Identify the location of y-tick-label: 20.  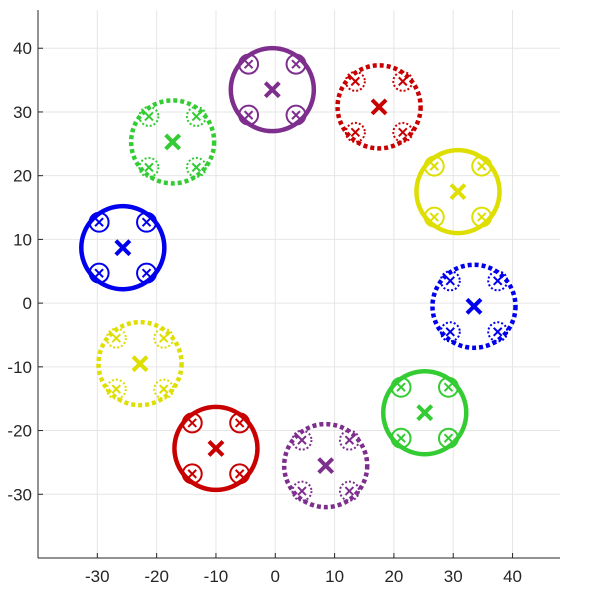
(22, 176).